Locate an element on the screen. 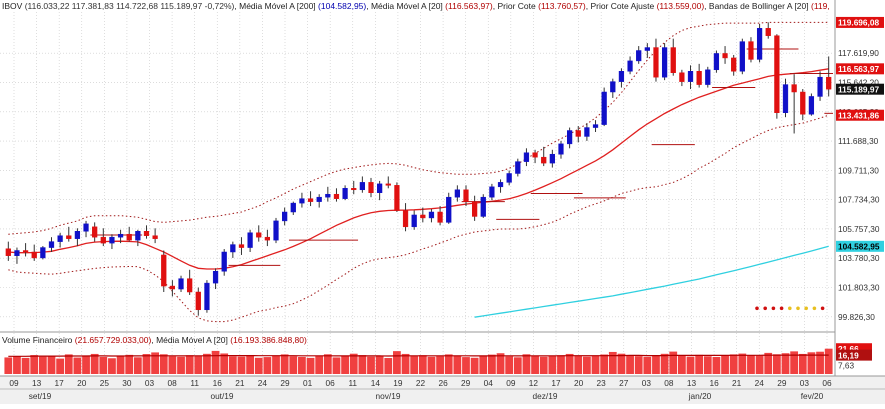 Image resolution: width=885 pixels, height=409 pixels. volume-axis-label: 16,19 is located at coordinates (848, 355).